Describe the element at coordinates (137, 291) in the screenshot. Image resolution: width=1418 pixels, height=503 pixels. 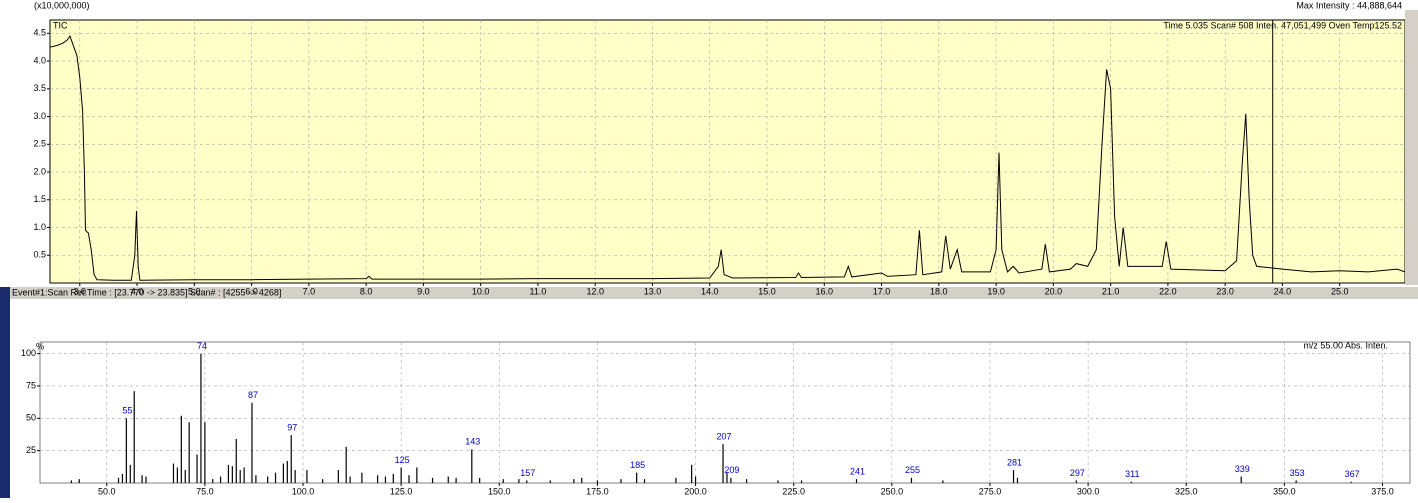
I see `x-tick-label: 4.0` at that location.